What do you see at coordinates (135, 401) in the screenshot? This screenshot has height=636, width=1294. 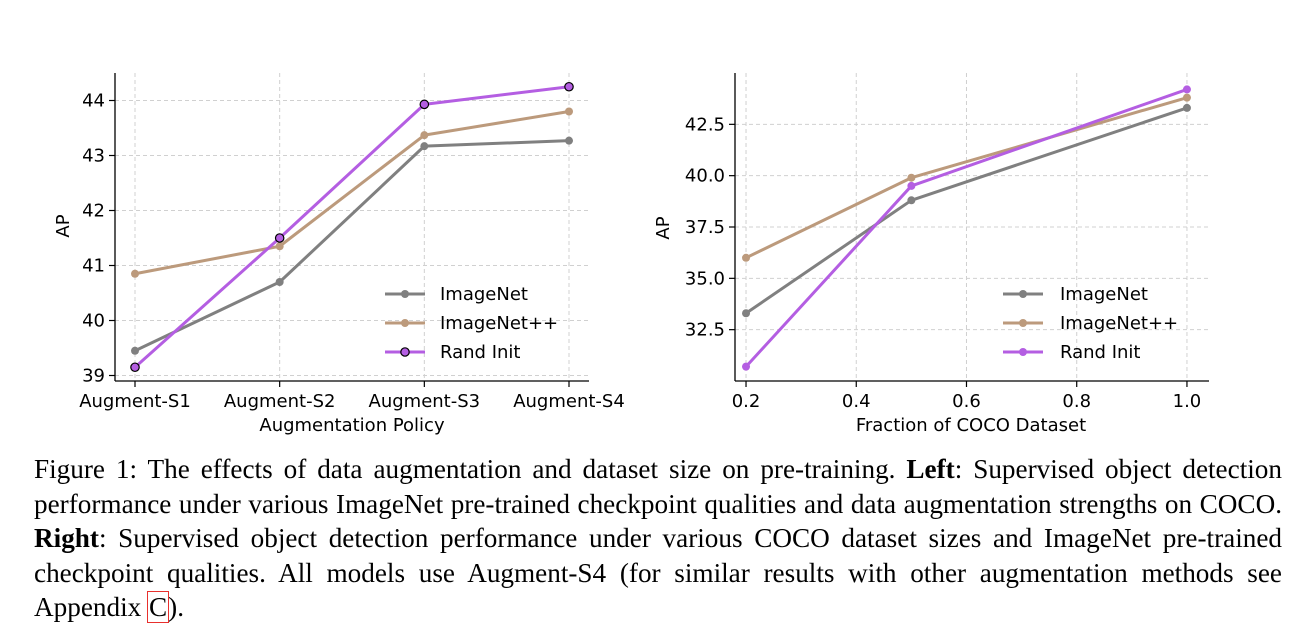 I see `x-tick-label: Augment-S1` at bounding box center [135, 401].